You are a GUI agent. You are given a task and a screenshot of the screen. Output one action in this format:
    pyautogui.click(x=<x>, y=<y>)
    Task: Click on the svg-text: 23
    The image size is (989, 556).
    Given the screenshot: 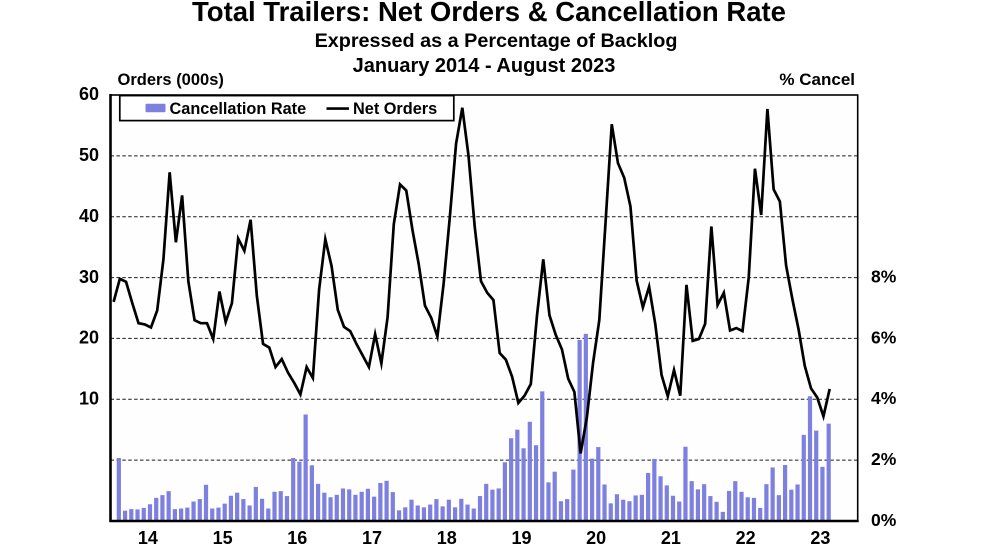 What is the action you would take?
    pyautogui.click(x=820, y=538)
    